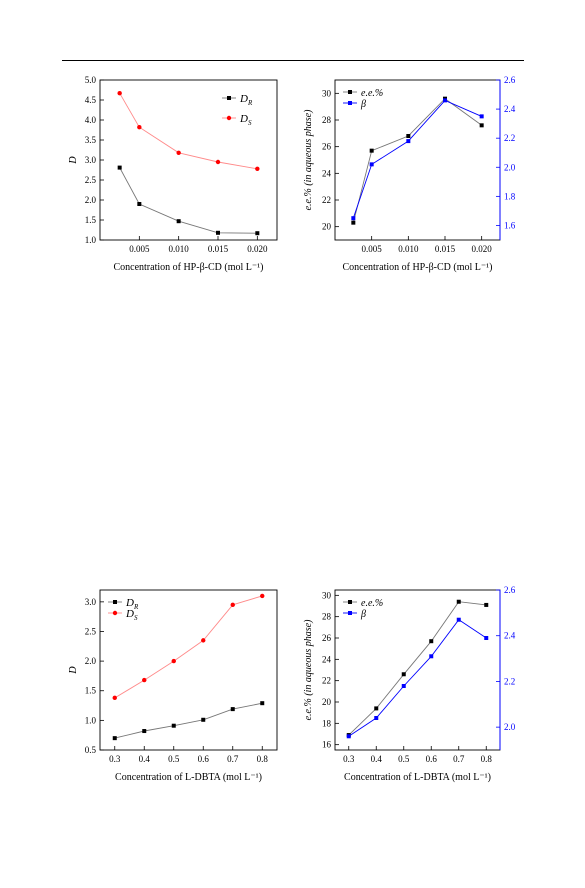 This screenshot has width=585, height=888. Describe the element at coordinates (91, 180) in the screenshot. I see `y-tick-label: 2.5` at that location.